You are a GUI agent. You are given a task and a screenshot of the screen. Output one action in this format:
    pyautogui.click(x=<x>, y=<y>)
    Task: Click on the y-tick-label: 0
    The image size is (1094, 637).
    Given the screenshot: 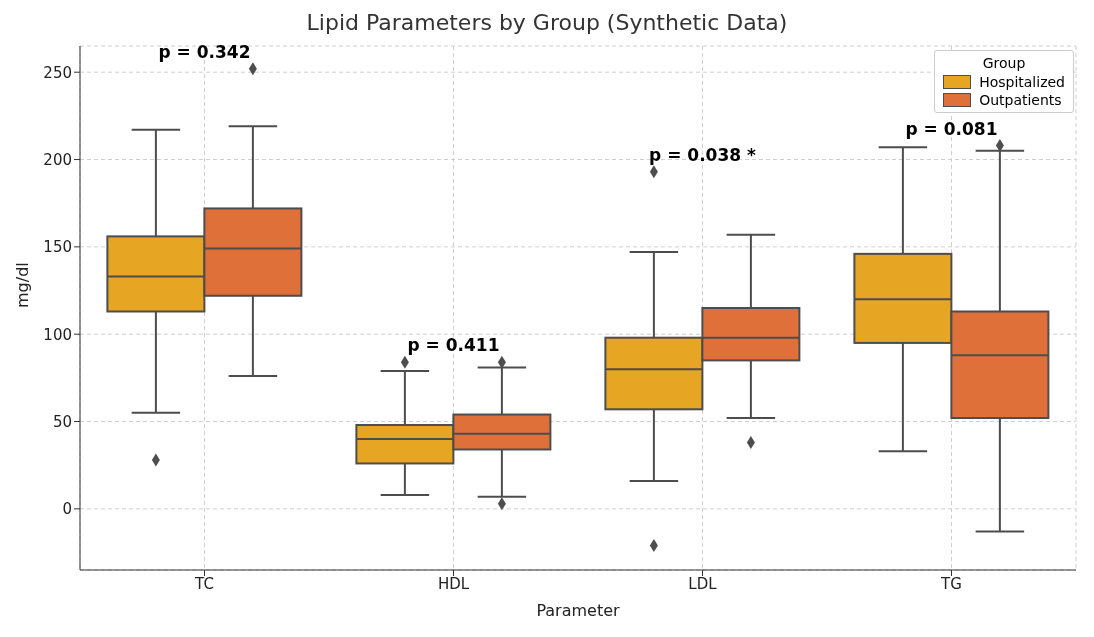 What is the action you would take?
    pyautogui.click(x=67, y=509)
    